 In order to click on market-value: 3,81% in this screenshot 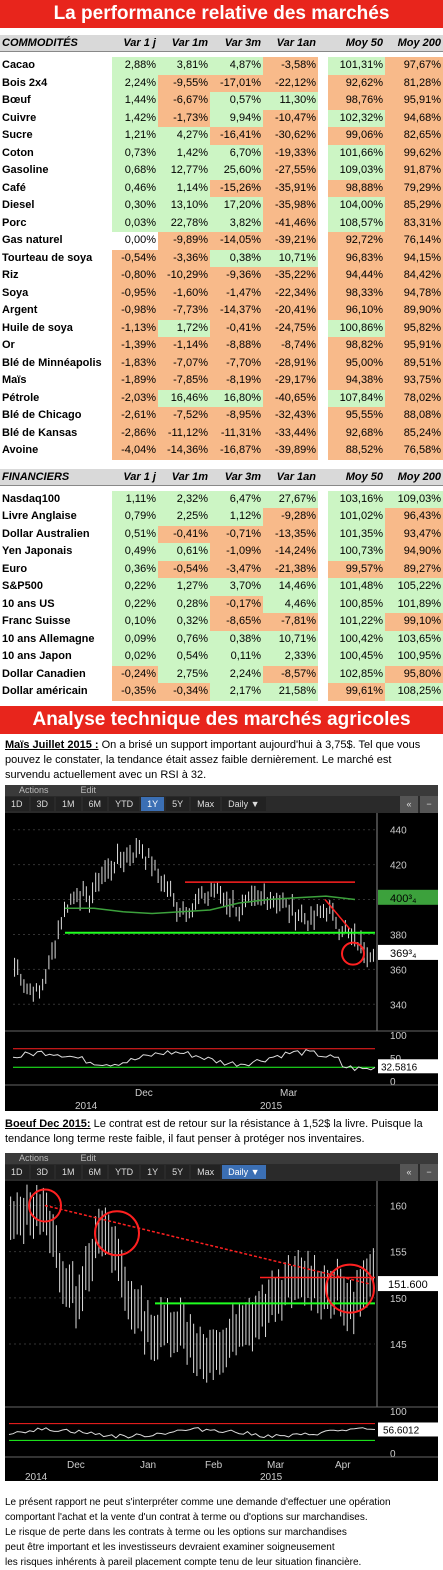, I will do `click(184, 66)`.